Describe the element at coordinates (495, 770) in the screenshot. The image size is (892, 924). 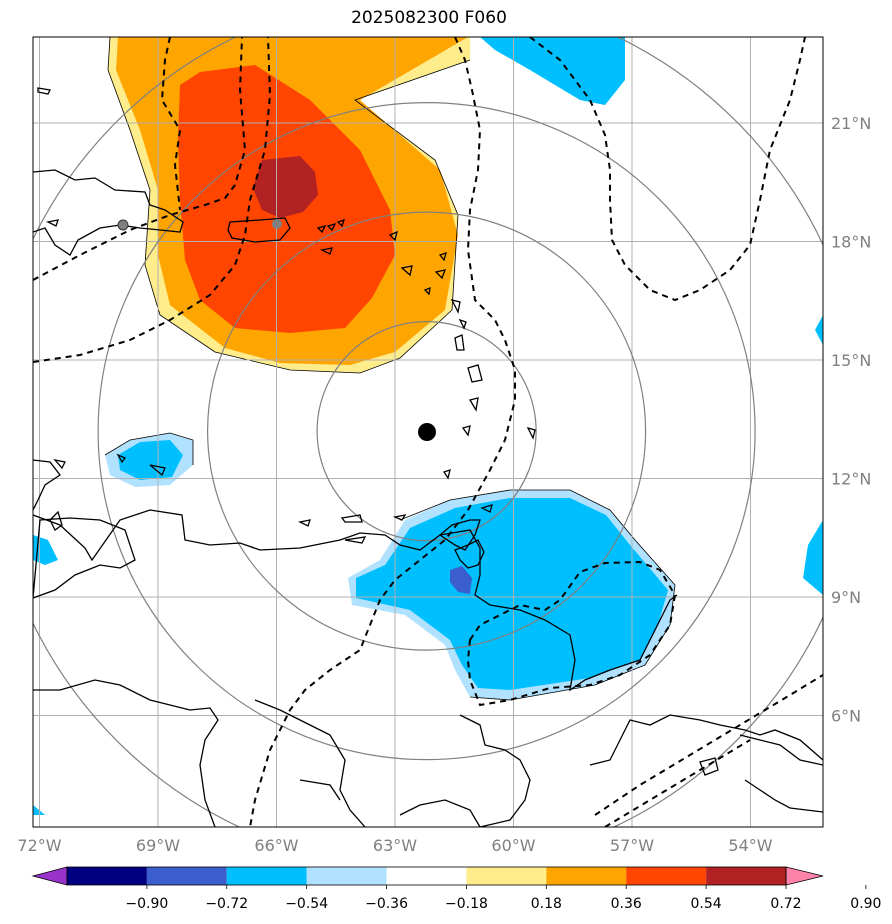
I see `coast-guiana` at that location.